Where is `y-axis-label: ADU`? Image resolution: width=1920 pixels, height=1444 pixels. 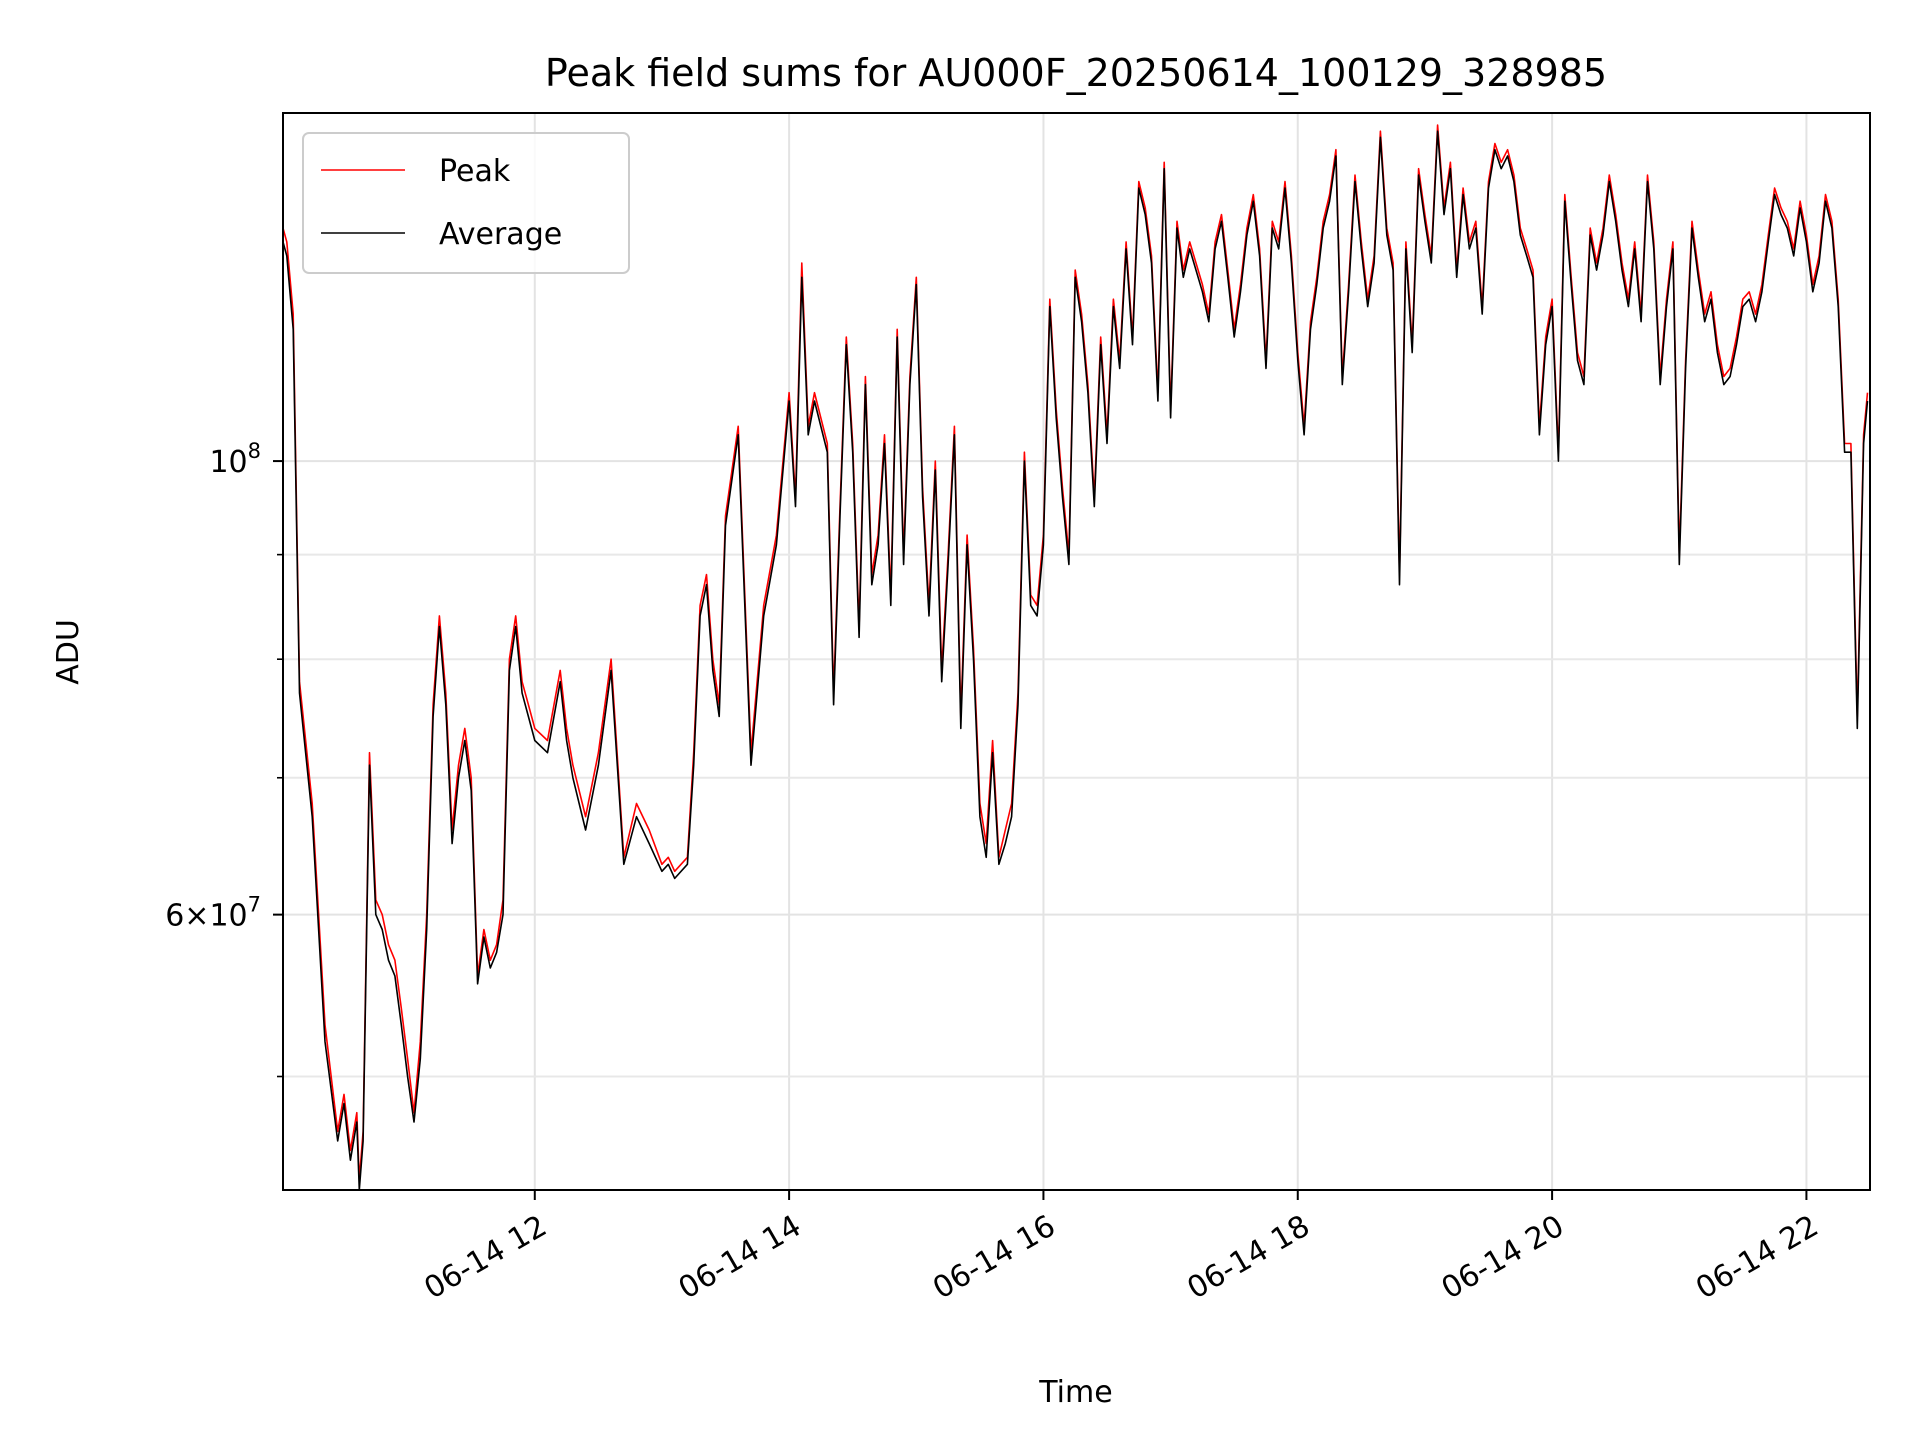 y-axis-label: ADU is located at coordinates (68, 652).